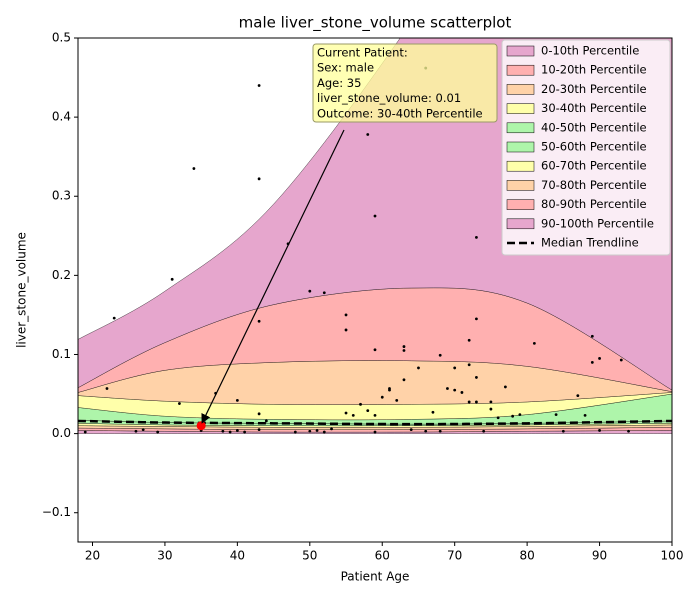  I want to click on legend-label: 60-70th Percentile, so click(594, 166).